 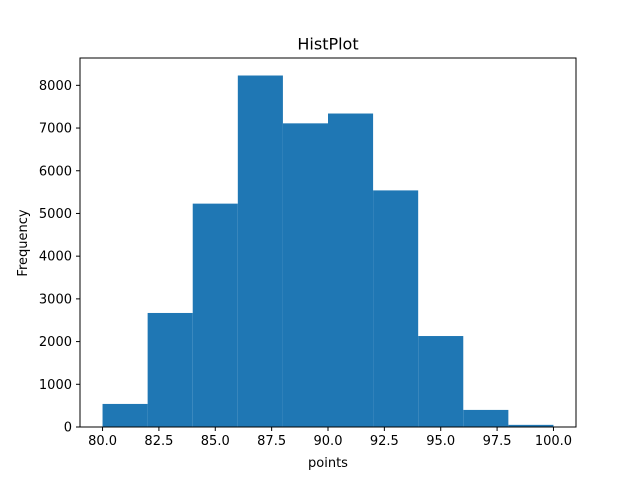 What do you see at coordinates (55, 342) in the screenshot?
I see `y-tick-label-2: 2000` at bounding box center [55, 342].